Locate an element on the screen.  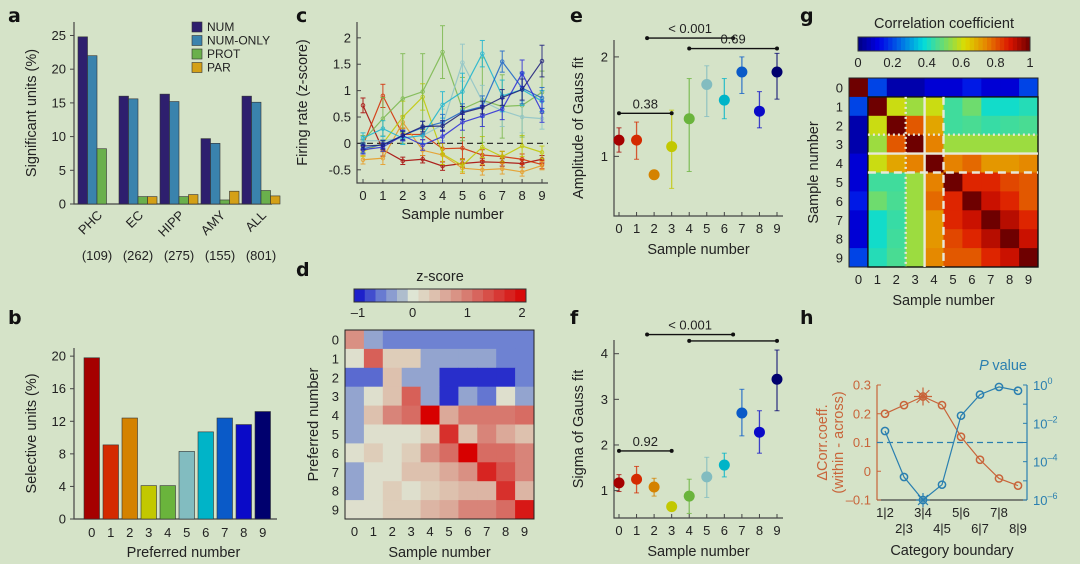
left-tick-label: 0 is located at coordinates (867, 471).